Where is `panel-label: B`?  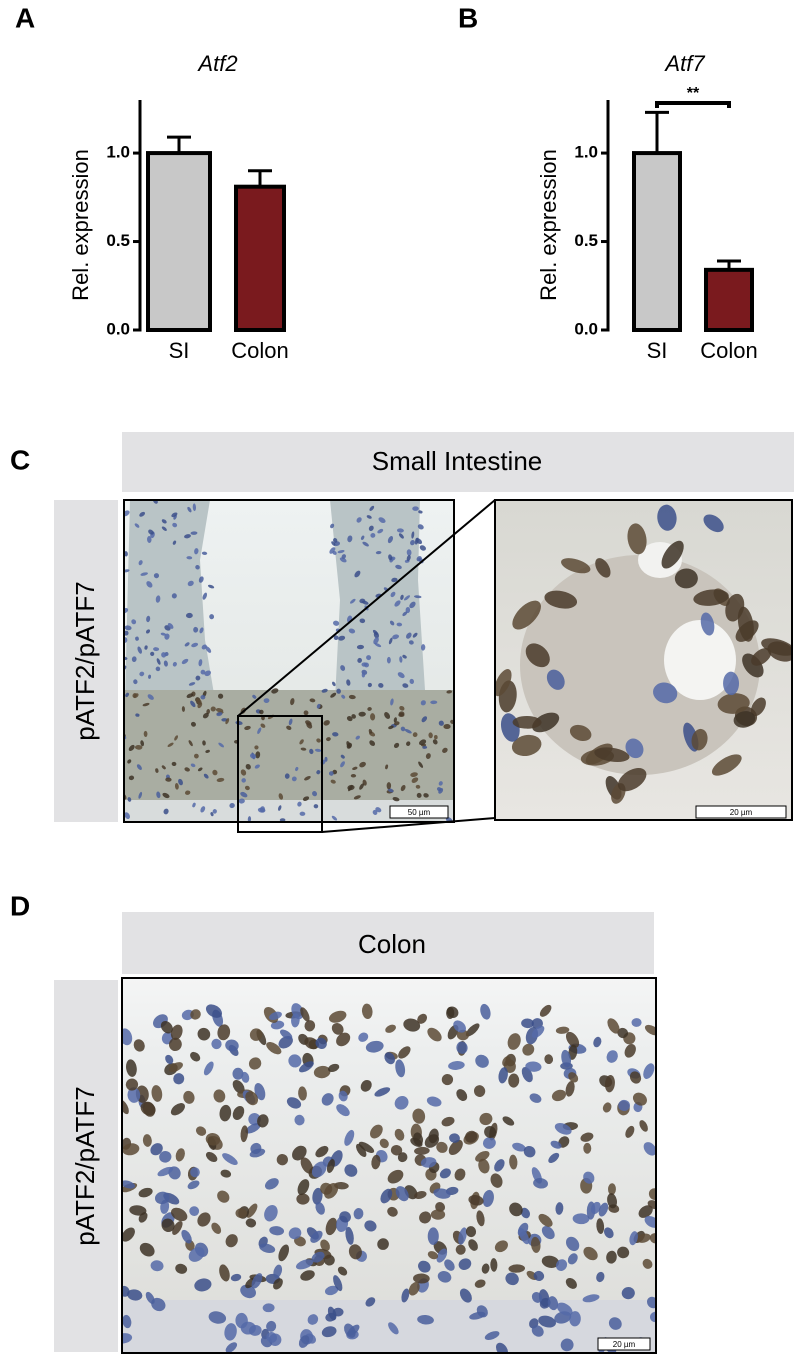 panel-label: B is located at coordinates (468, 17).